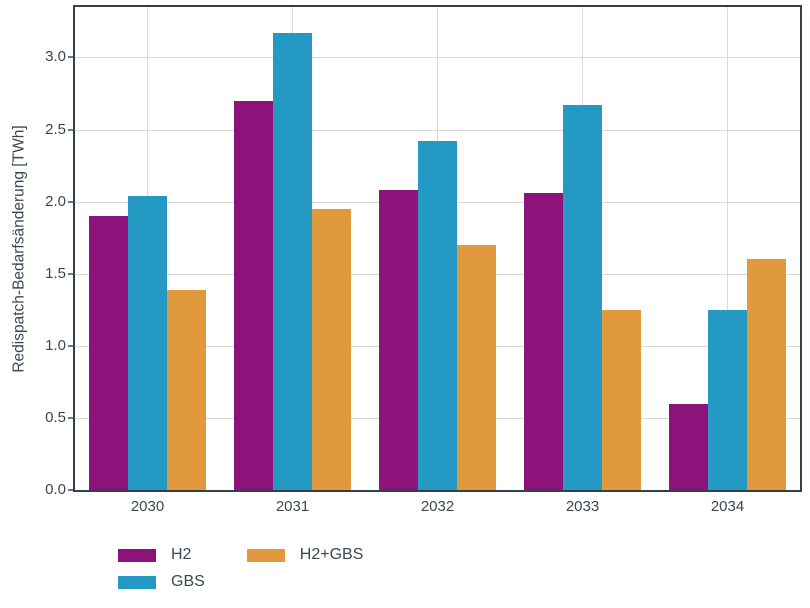 Image resolution: width=810 pixels, height=608 pixels. I want to click on y-tick-label-2.0: 2.0, so click(55, 201).